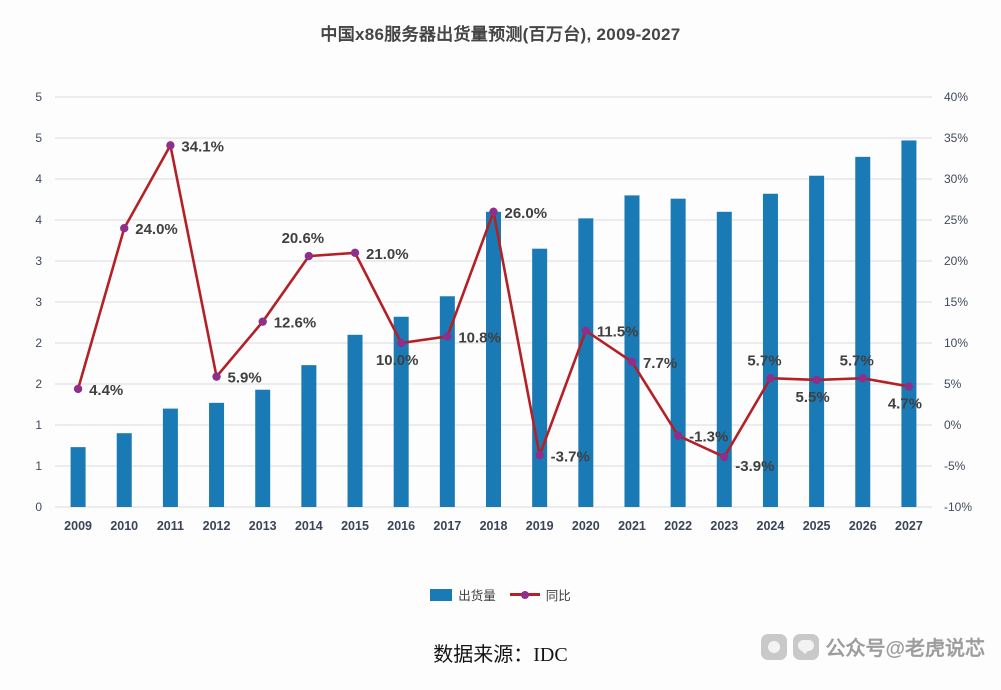 The image size is (1001, 690). What do you see at coordinates (217, 526) in the screenshot?
I see `x-axis-label: 2012` at bounding box center [217, 526].